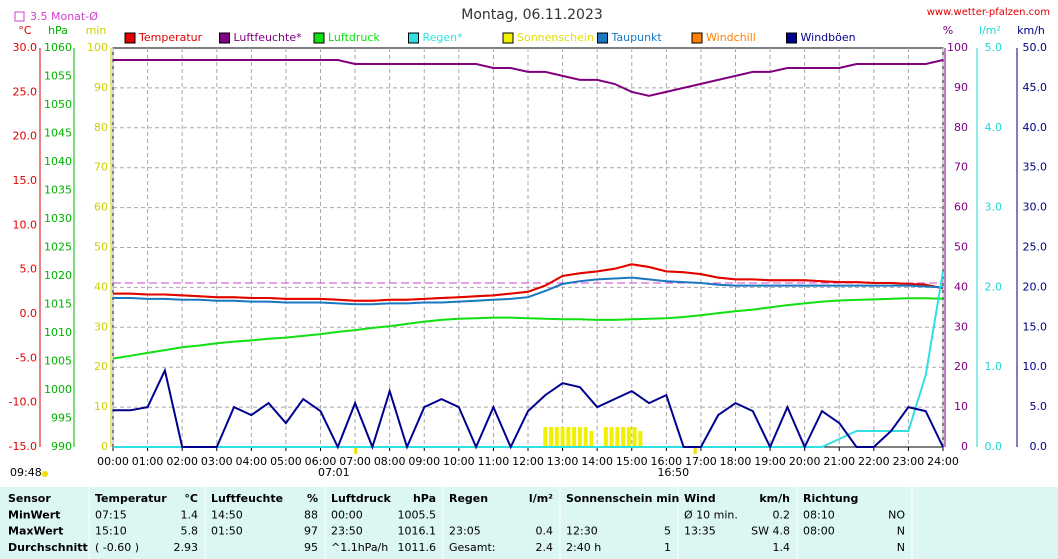 The width and height of the screenshot is (1058, 559). I want to click on table-cell: 08:00, so click(819, 531).